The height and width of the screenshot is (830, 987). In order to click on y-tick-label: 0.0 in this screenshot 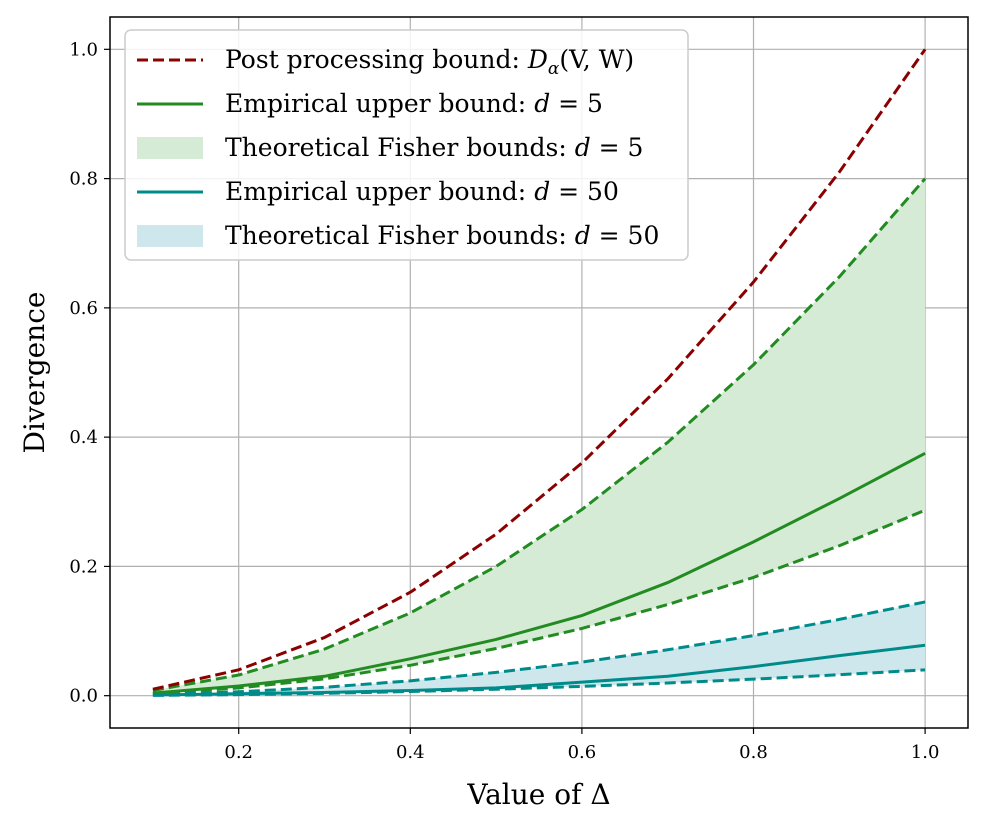, I will do `click(83, 696)`.